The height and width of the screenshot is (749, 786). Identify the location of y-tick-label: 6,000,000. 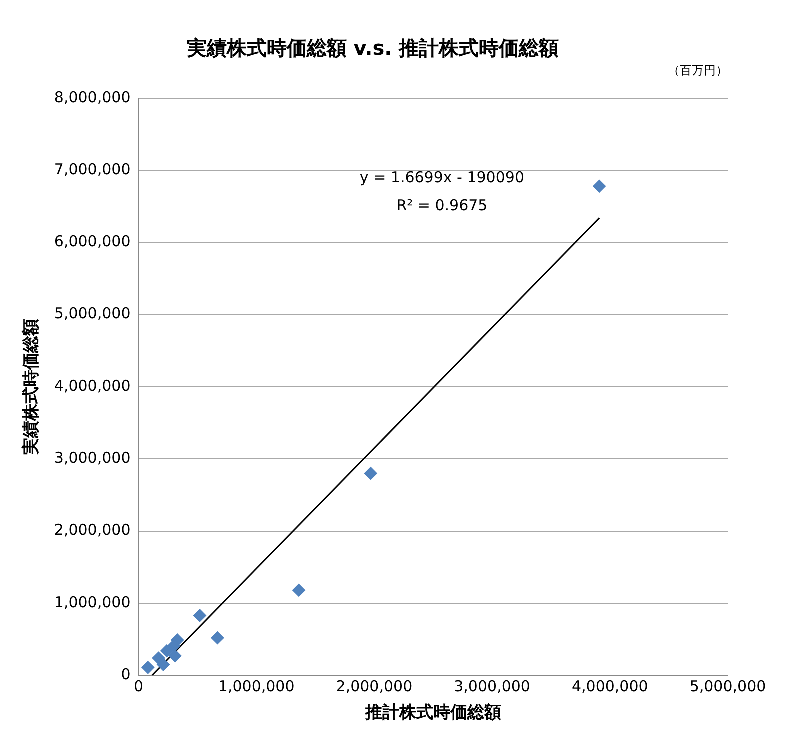
(92, 241).